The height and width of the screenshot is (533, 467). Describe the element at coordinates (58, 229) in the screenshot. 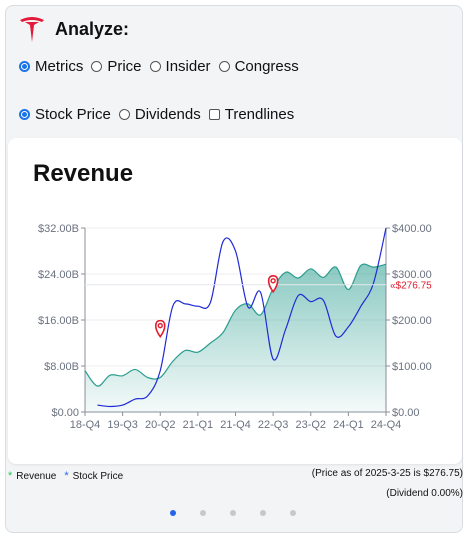

I see `y-left-tick-label: $32.00B` at that location.